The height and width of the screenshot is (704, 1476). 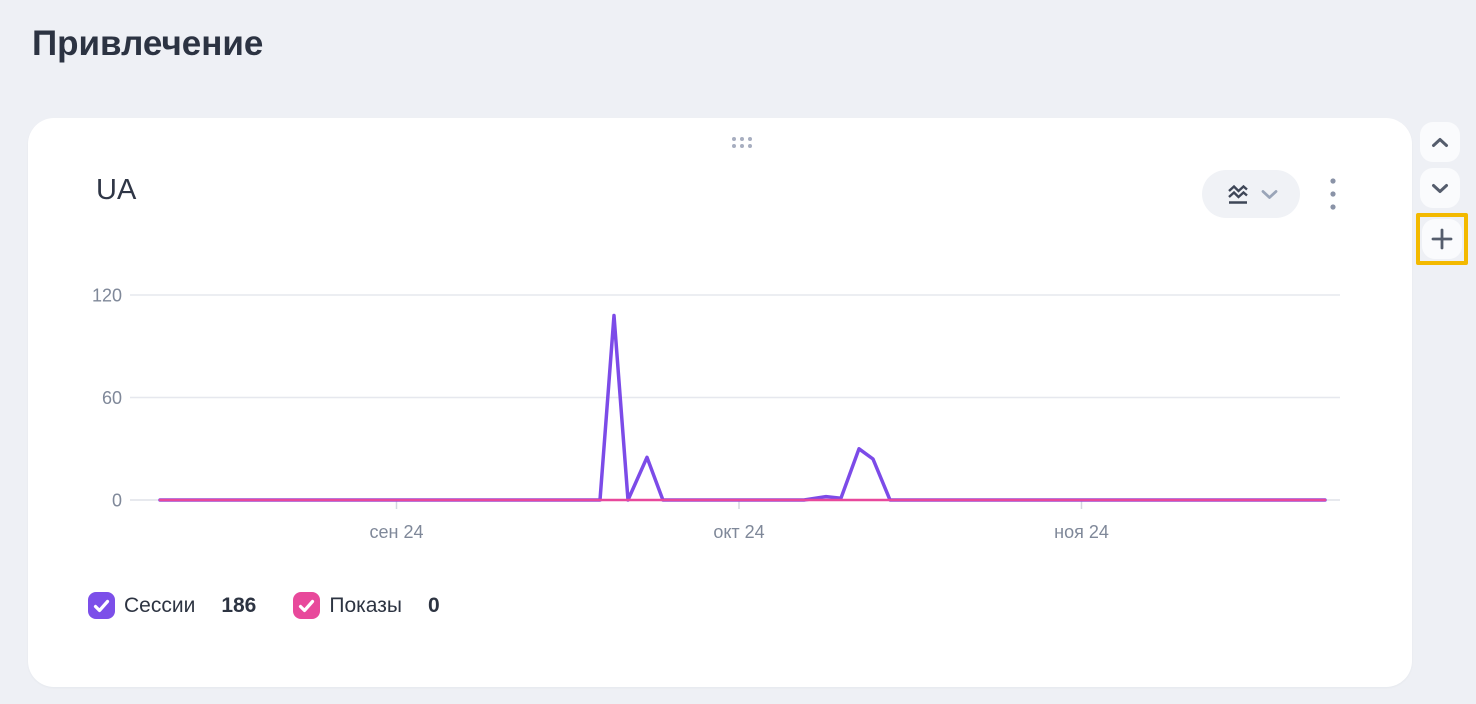 I want to click on chart-type-button, so click(x=1251, y=194).